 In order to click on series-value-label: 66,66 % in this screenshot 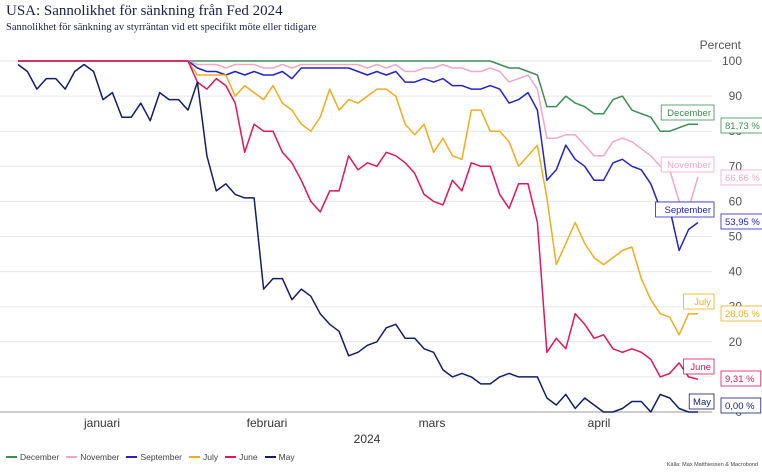, I will do `click(742, 178)`.